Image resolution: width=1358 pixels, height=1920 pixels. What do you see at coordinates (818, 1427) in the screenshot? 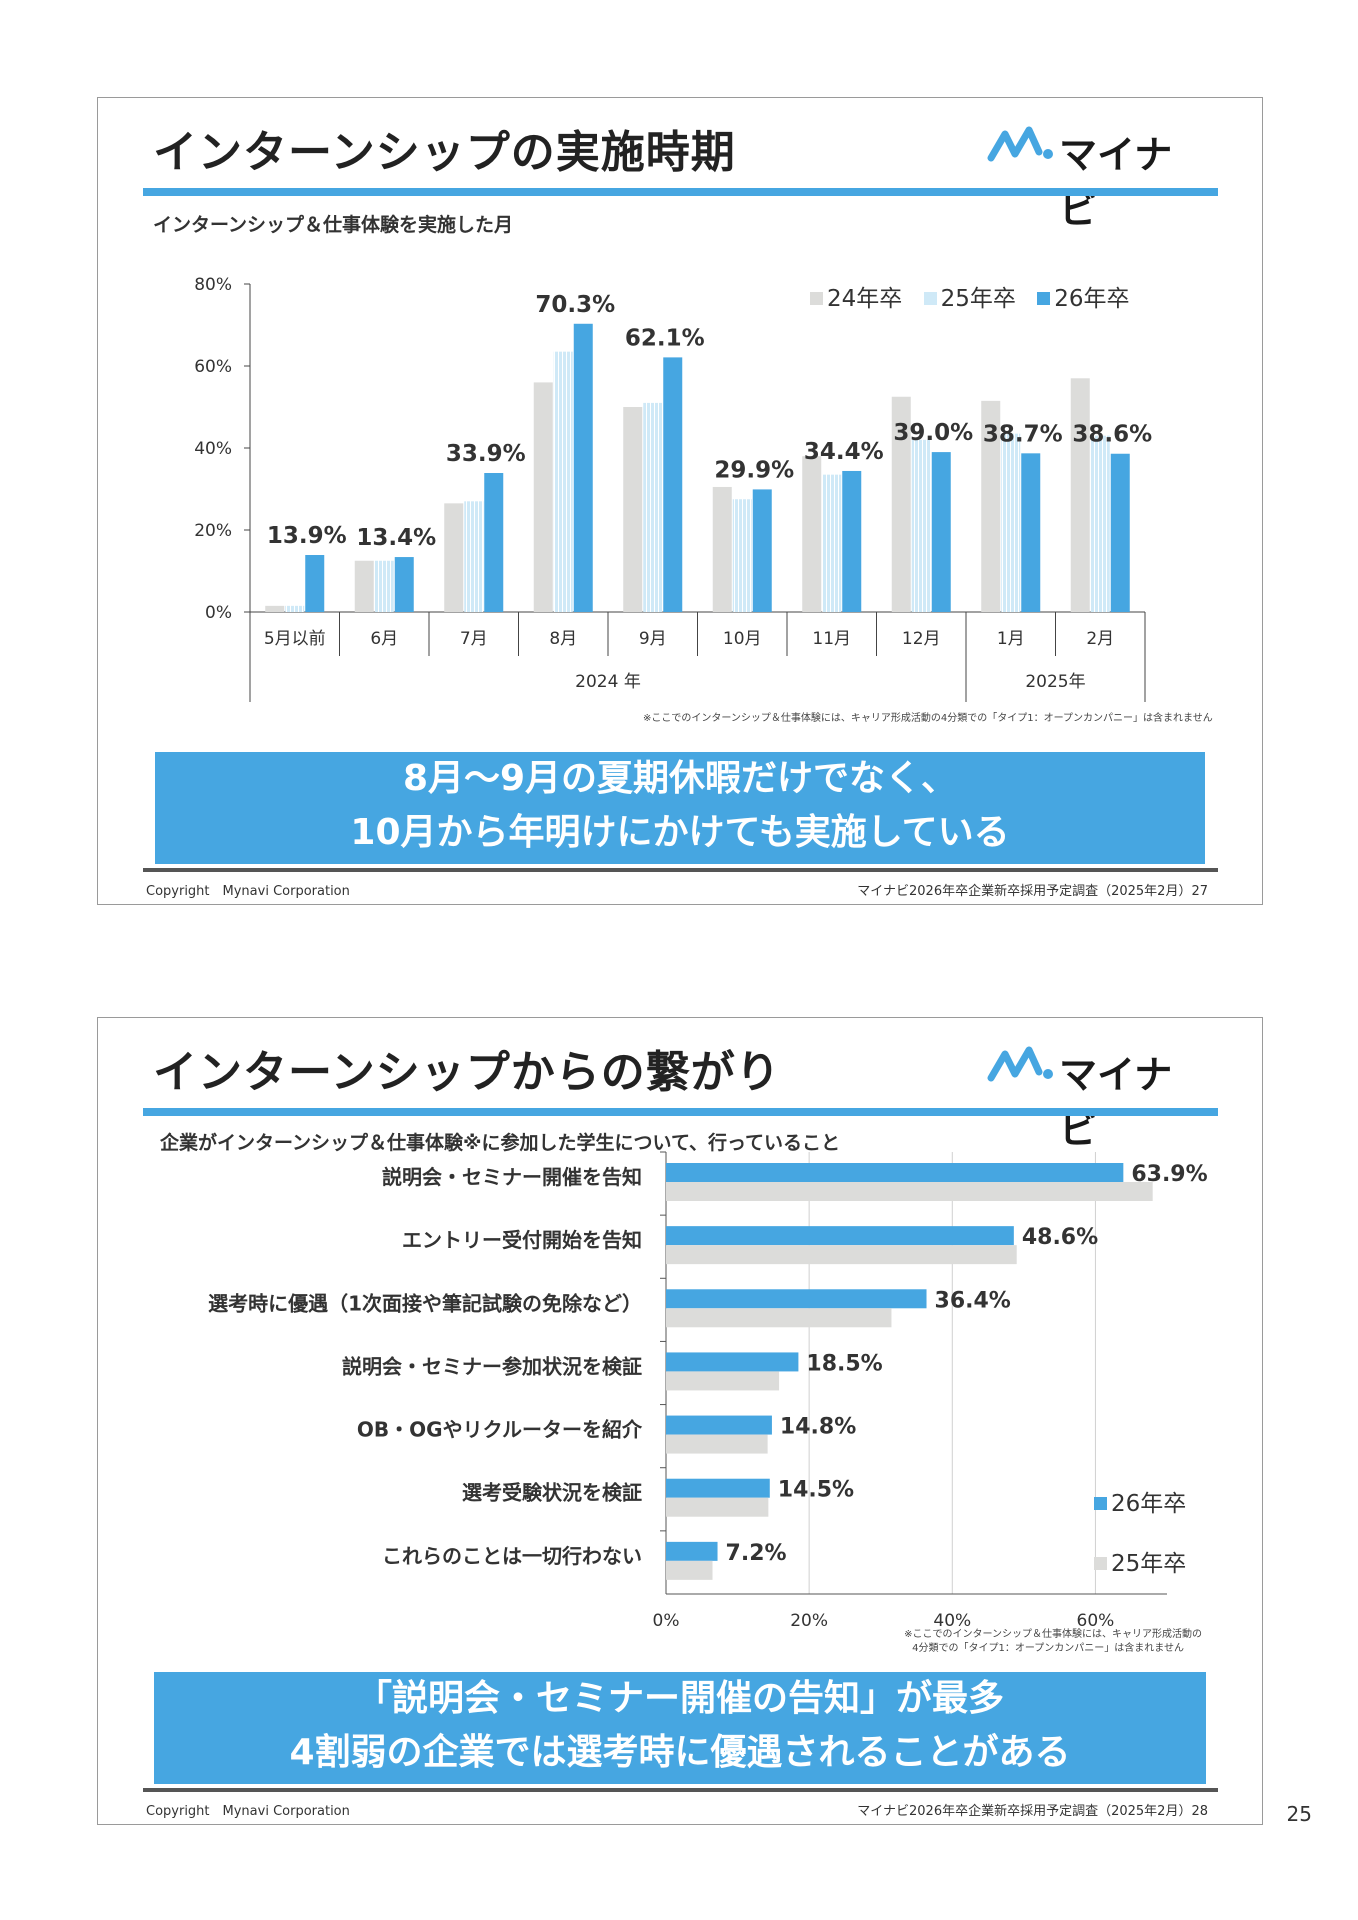
I see `data-label: 14.8%` at bounding box center [818, 1427].